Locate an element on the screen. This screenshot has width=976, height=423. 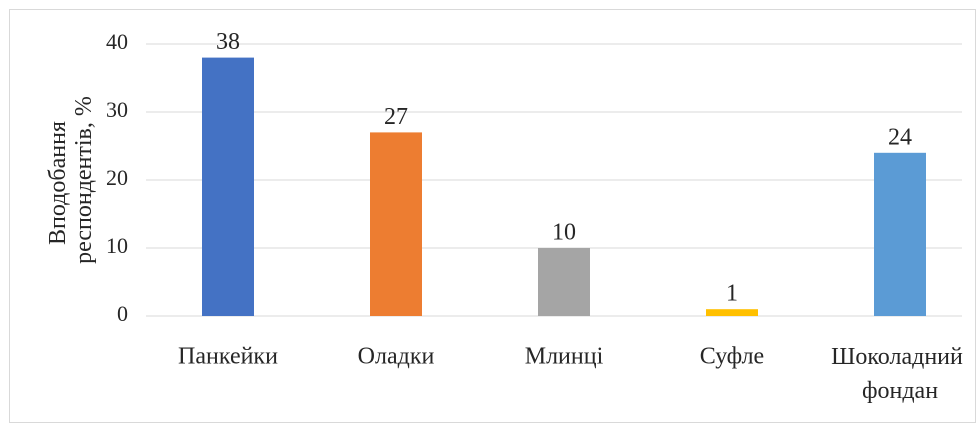
y-tick-label: 40 is located at coordinates (117, 41).